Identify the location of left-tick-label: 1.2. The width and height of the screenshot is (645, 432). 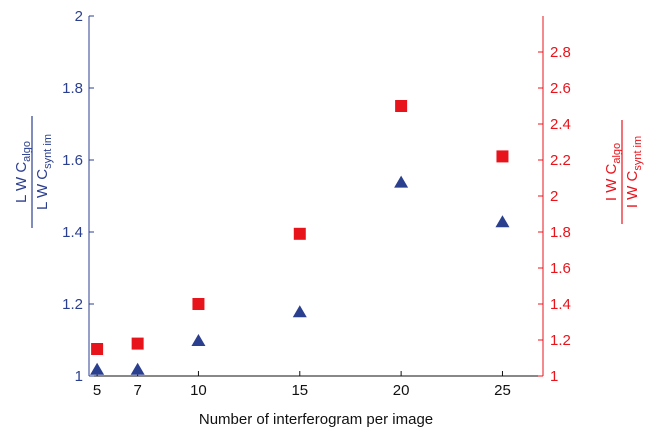
(72, 304).